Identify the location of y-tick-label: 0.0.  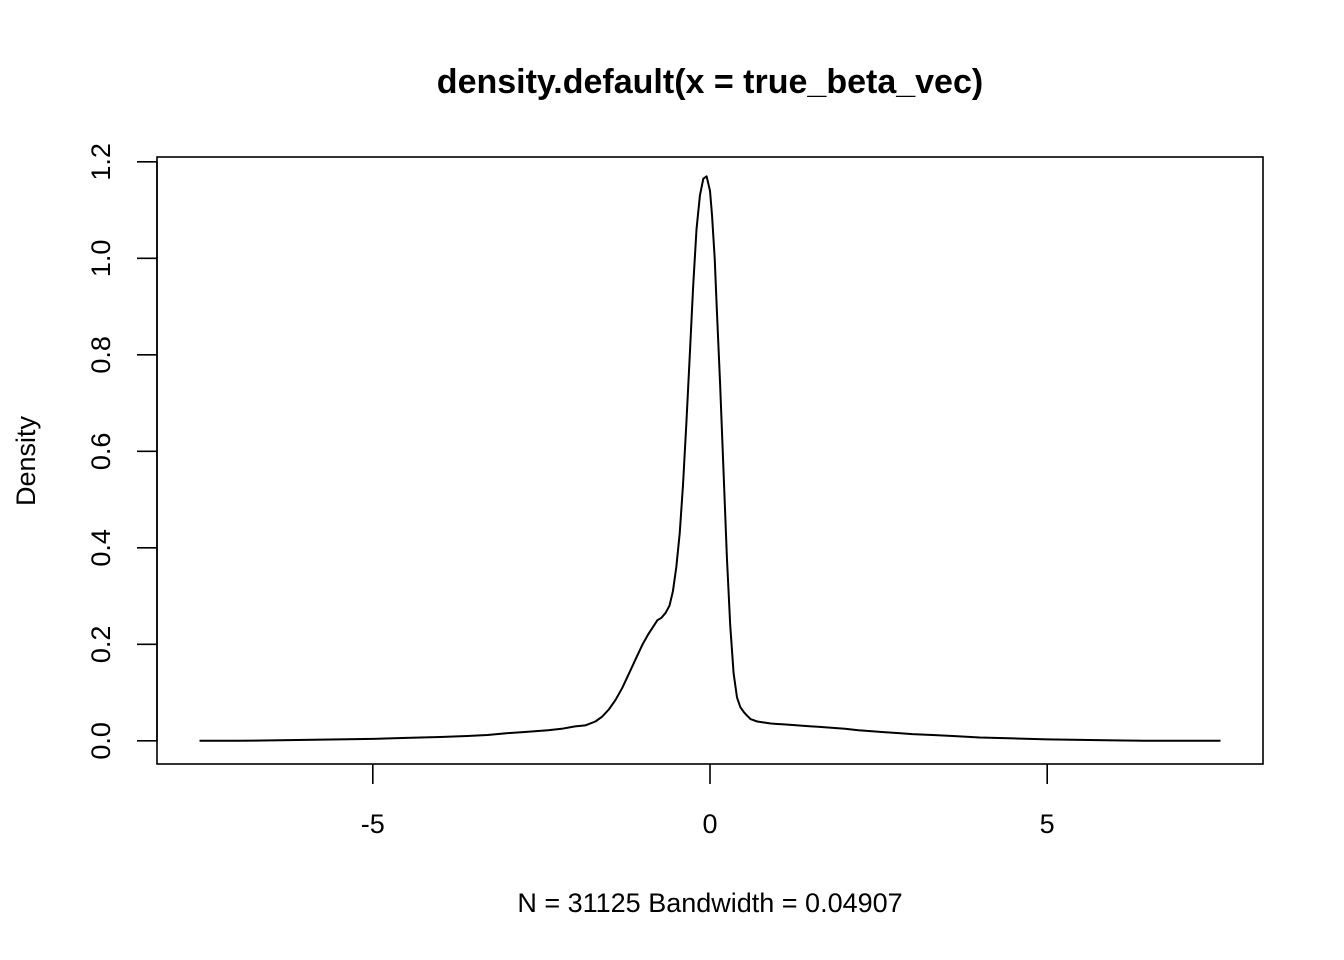
(101, 741).